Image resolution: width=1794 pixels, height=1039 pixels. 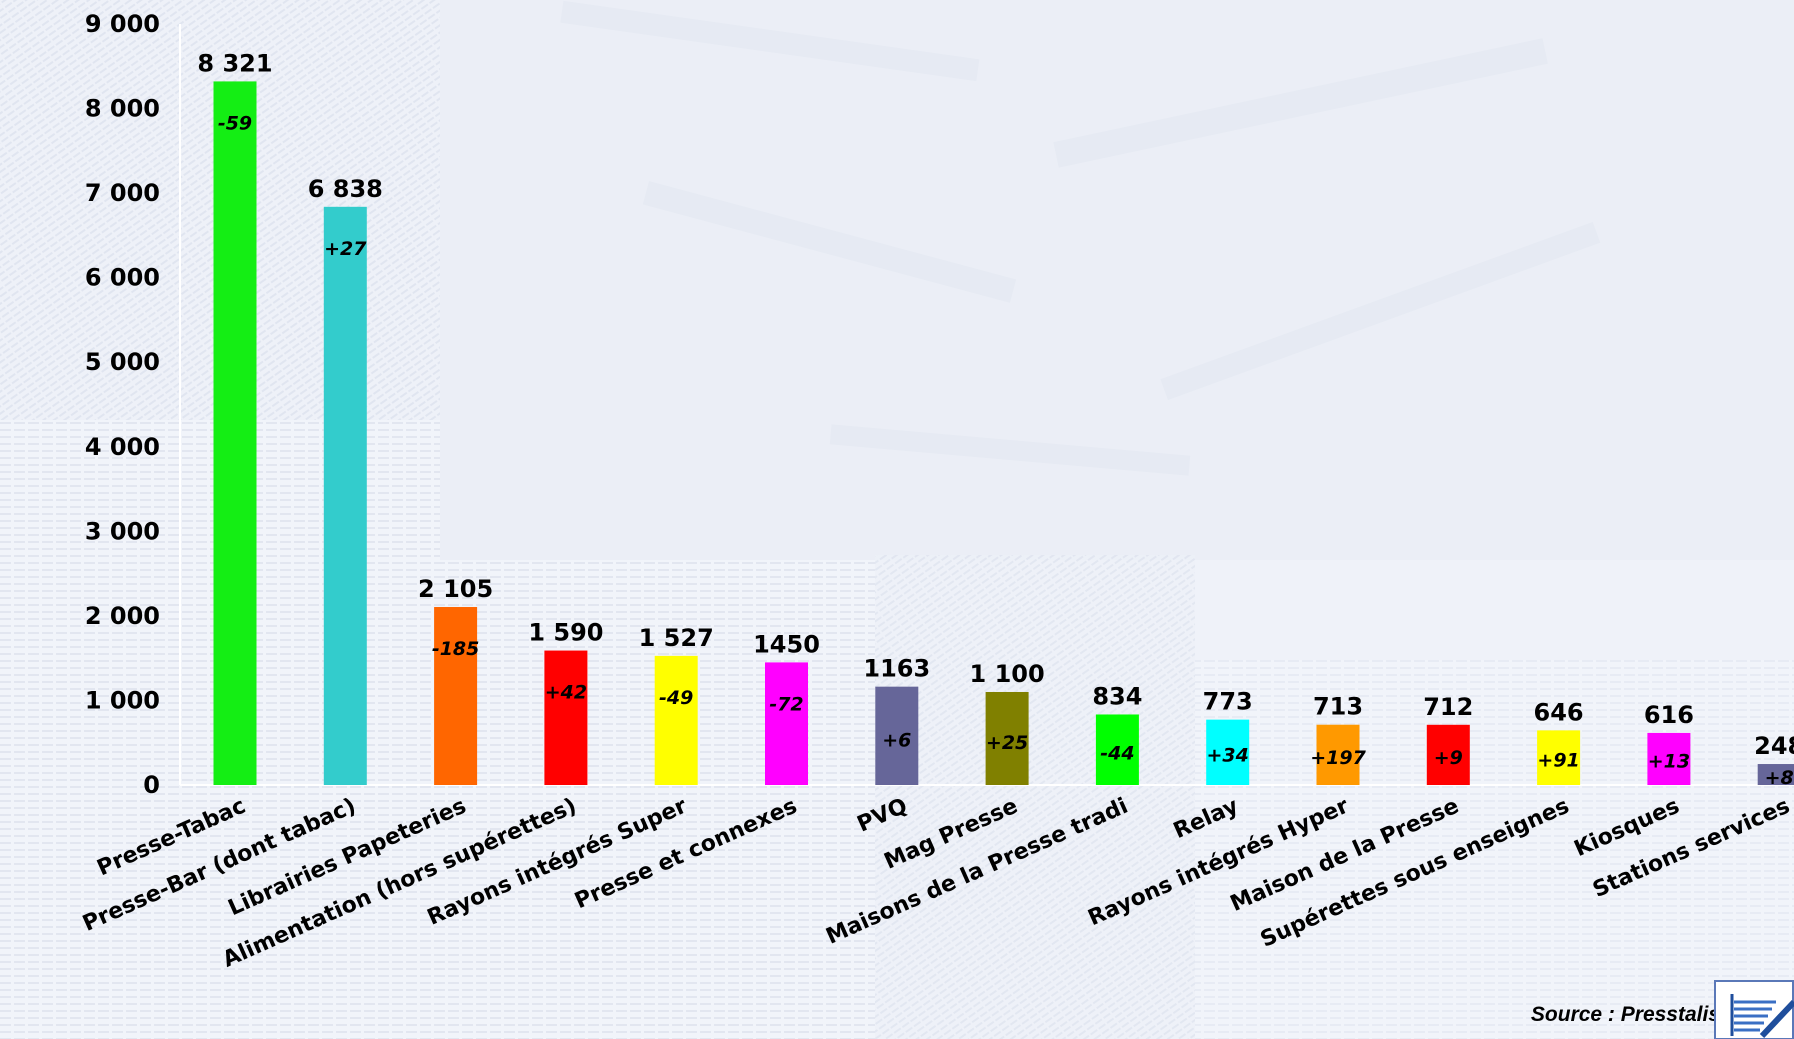 What do you see at coordinates (455, 589) in the screenshot?
I see `value-label: 2 105` at bounding box center [455, 589].